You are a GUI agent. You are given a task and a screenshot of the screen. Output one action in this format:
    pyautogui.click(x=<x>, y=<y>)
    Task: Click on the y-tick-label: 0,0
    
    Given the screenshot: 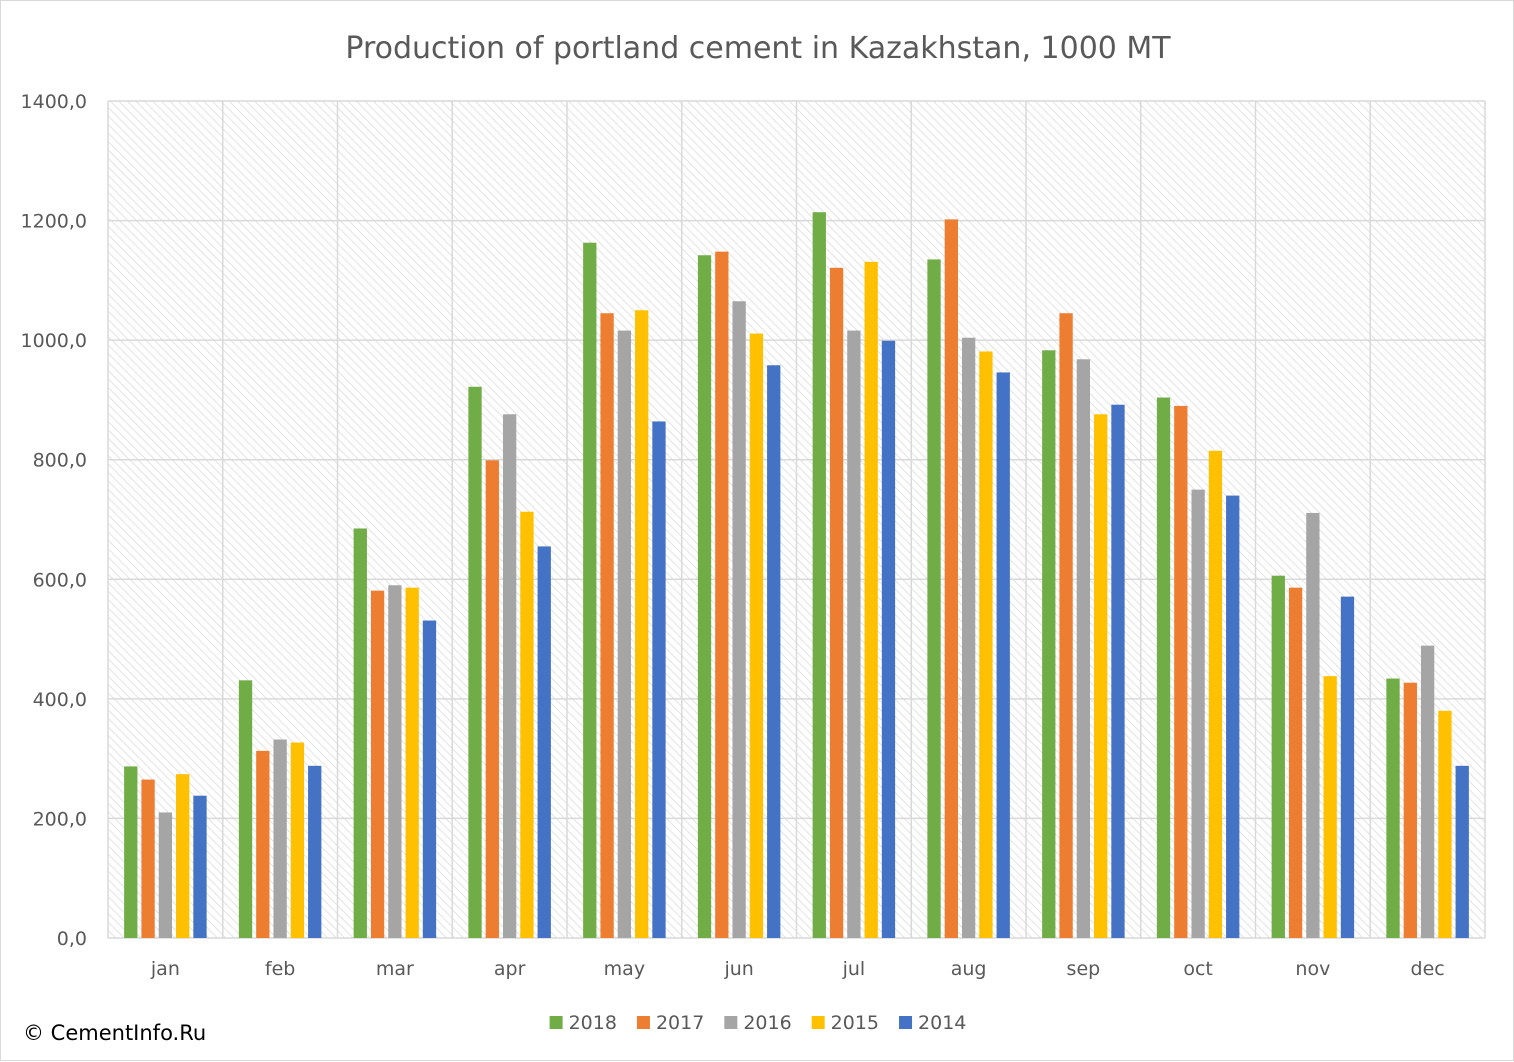 What is the action you would take?
    pyautogui.click(x=72, y=939)
    